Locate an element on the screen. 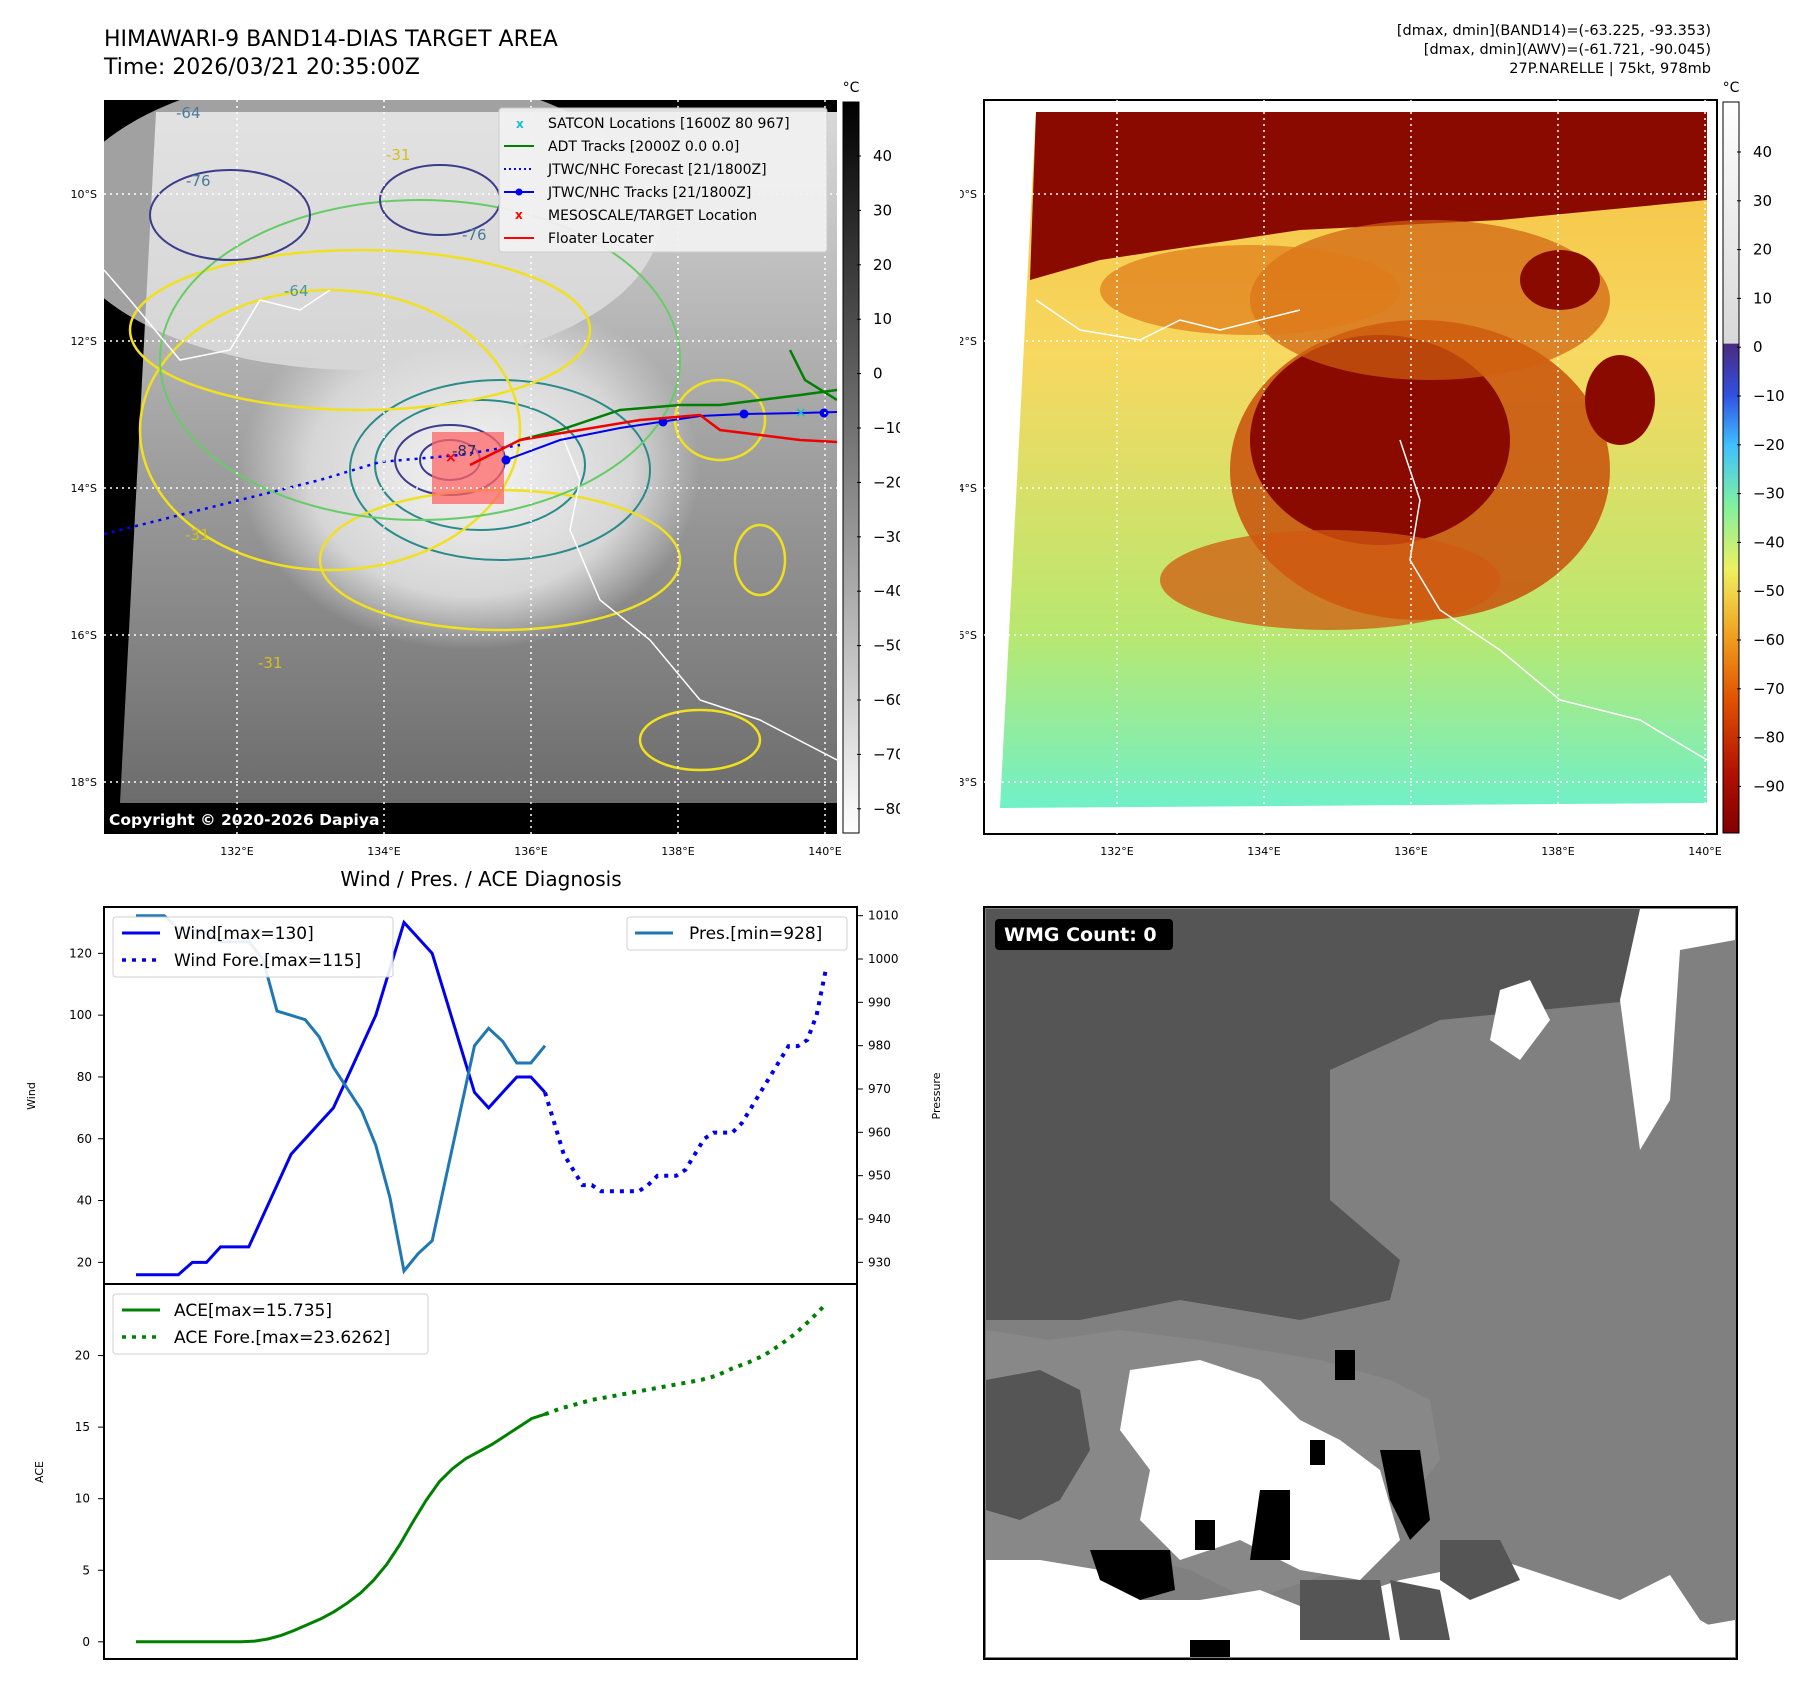 This screenshot has height=1690, width=1797. ace-tick-label: 10 is located at coordinates (82, 1499).